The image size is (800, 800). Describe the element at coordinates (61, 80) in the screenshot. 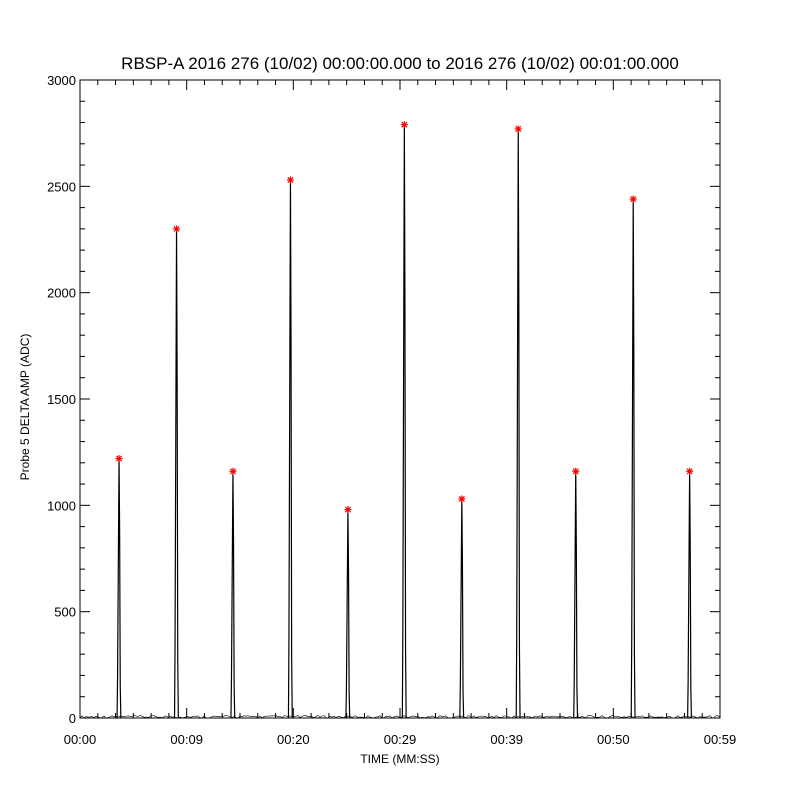

I see `y-tick-label: 3000` at that location.